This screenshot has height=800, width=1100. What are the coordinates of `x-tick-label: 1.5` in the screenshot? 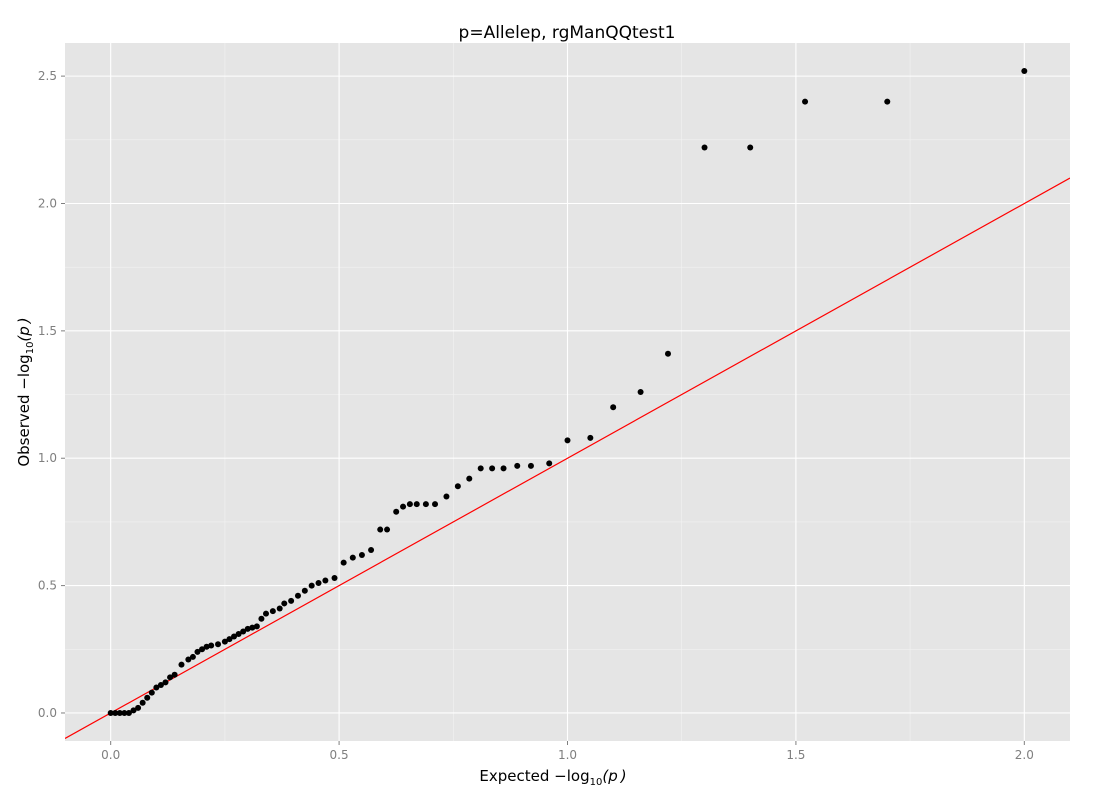 It's located at (795, 755).